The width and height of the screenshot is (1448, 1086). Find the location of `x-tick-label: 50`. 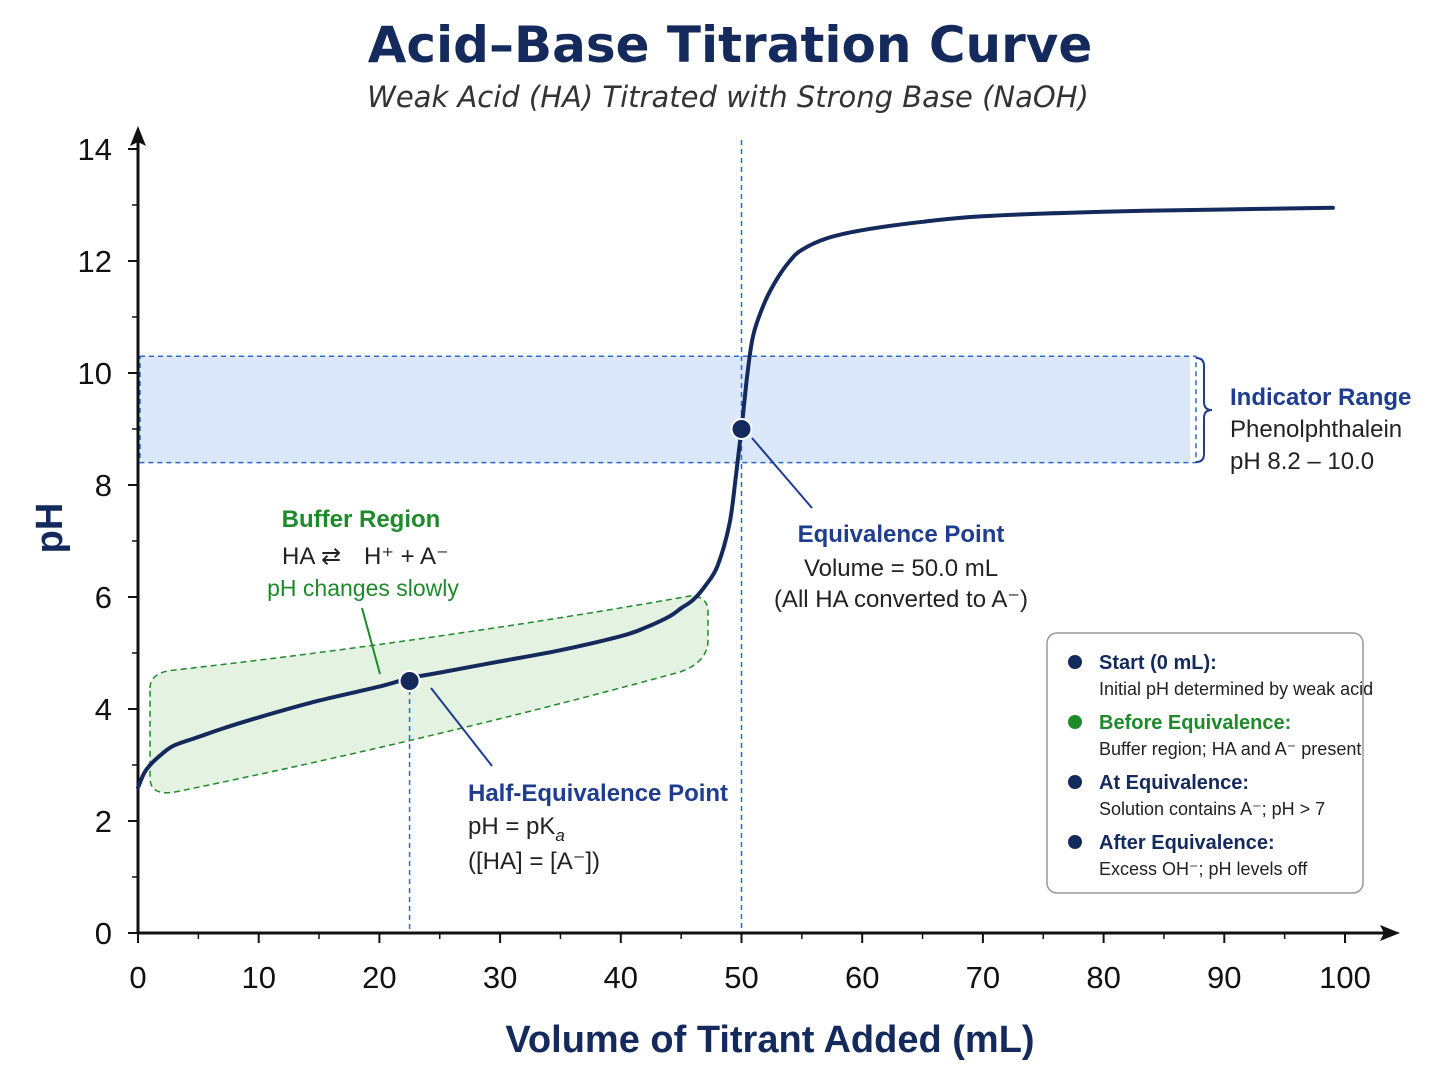

x-tick-label: 50 is located at coordinates (741, 977).